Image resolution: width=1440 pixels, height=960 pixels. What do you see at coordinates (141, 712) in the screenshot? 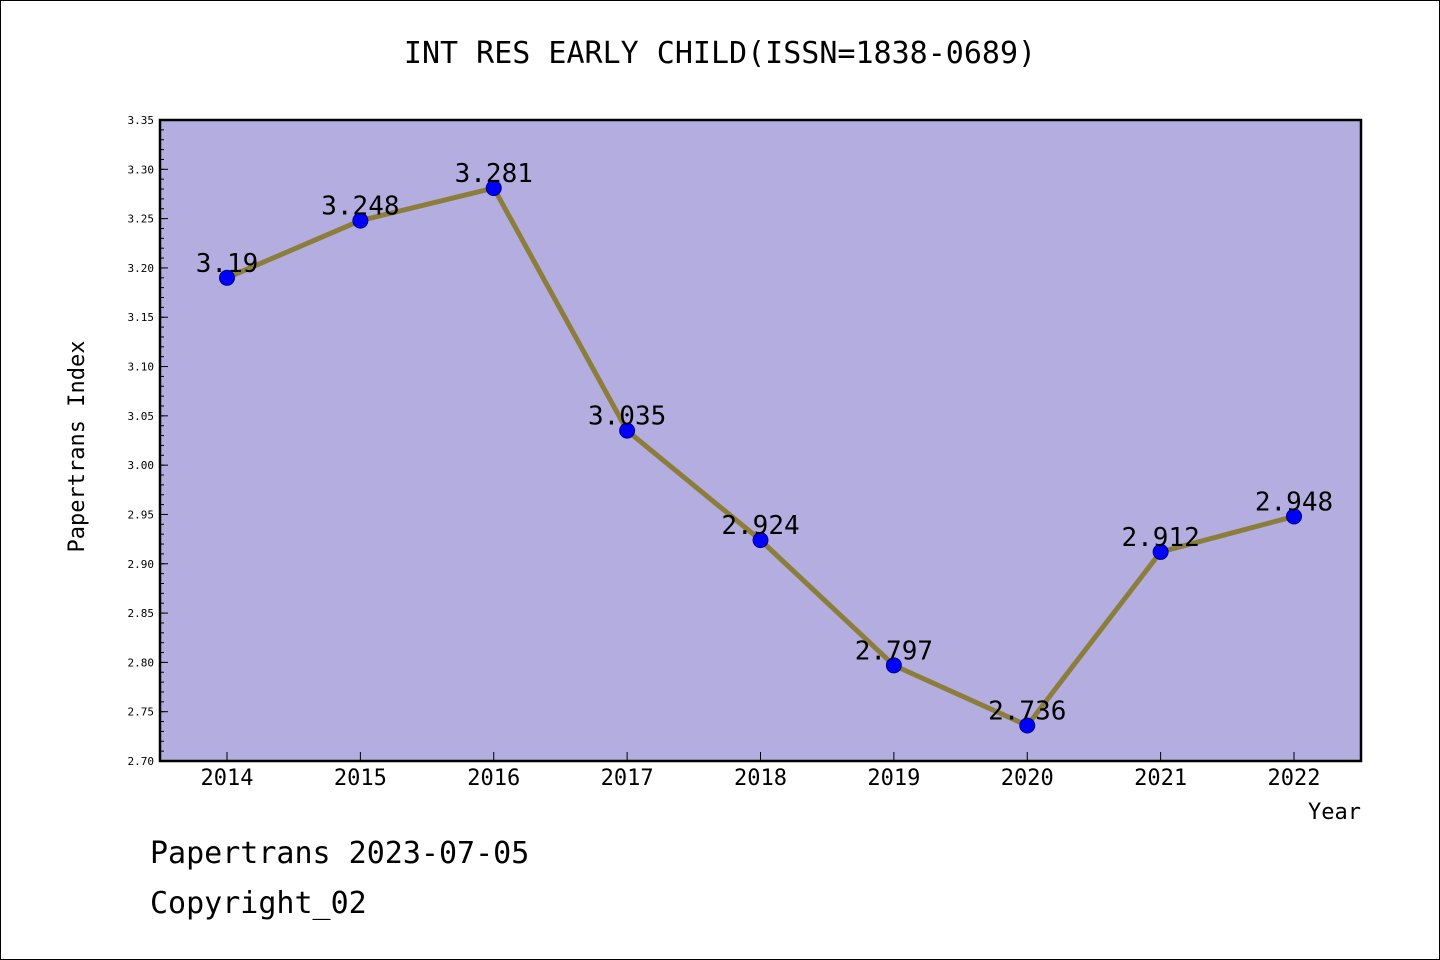
I see `y-tick-label: 2.75` at bounding box center [141, 712].